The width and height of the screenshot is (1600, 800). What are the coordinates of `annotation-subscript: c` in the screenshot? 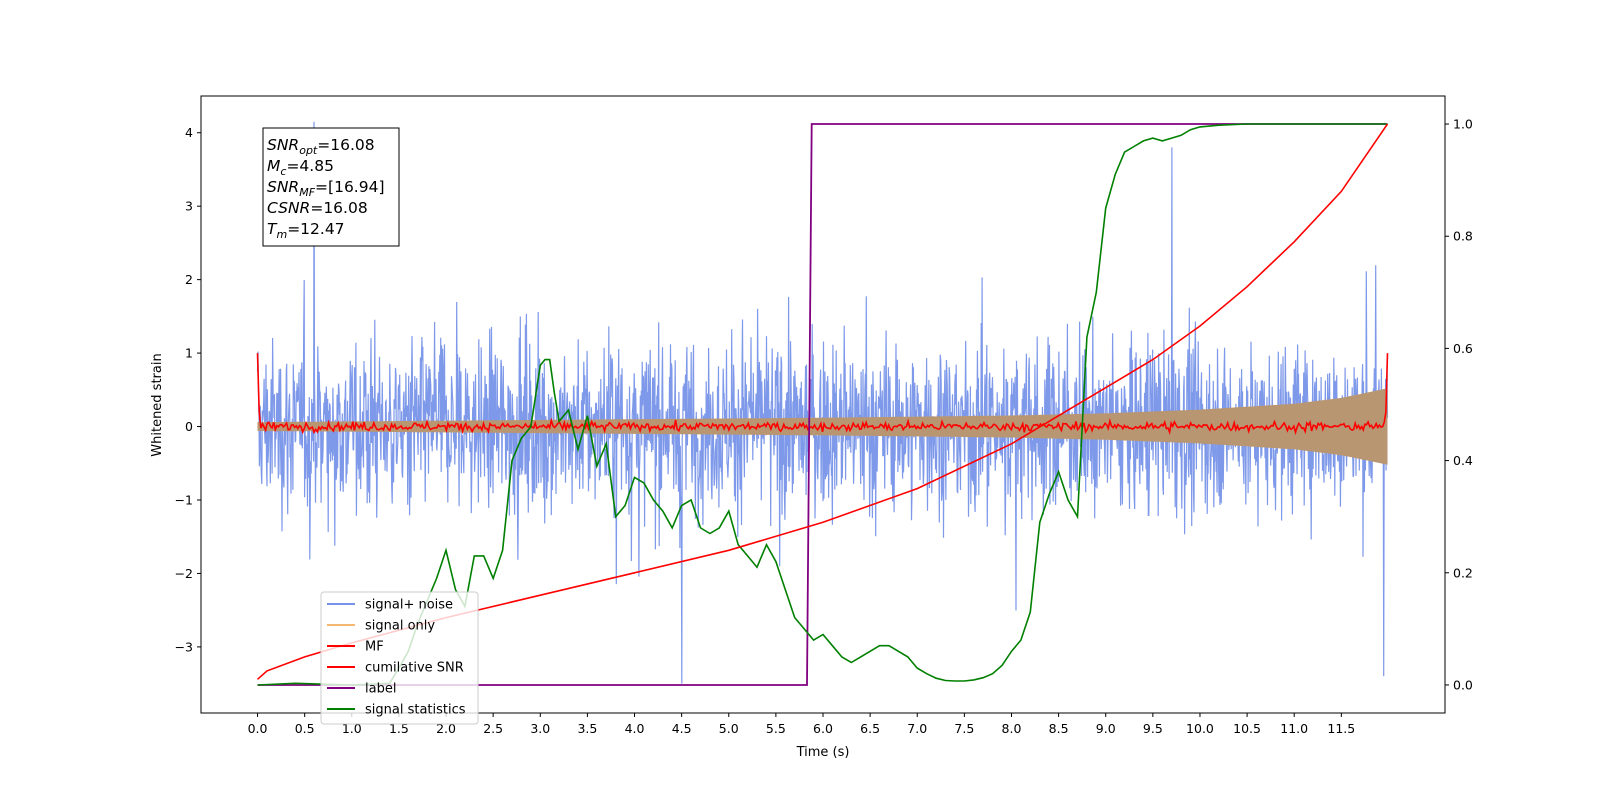 It's located at (283, 171).